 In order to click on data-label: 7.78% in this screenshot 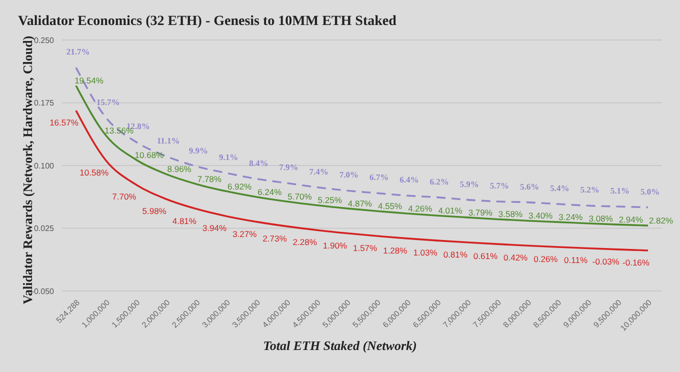, I will do `click(209, 179)`.